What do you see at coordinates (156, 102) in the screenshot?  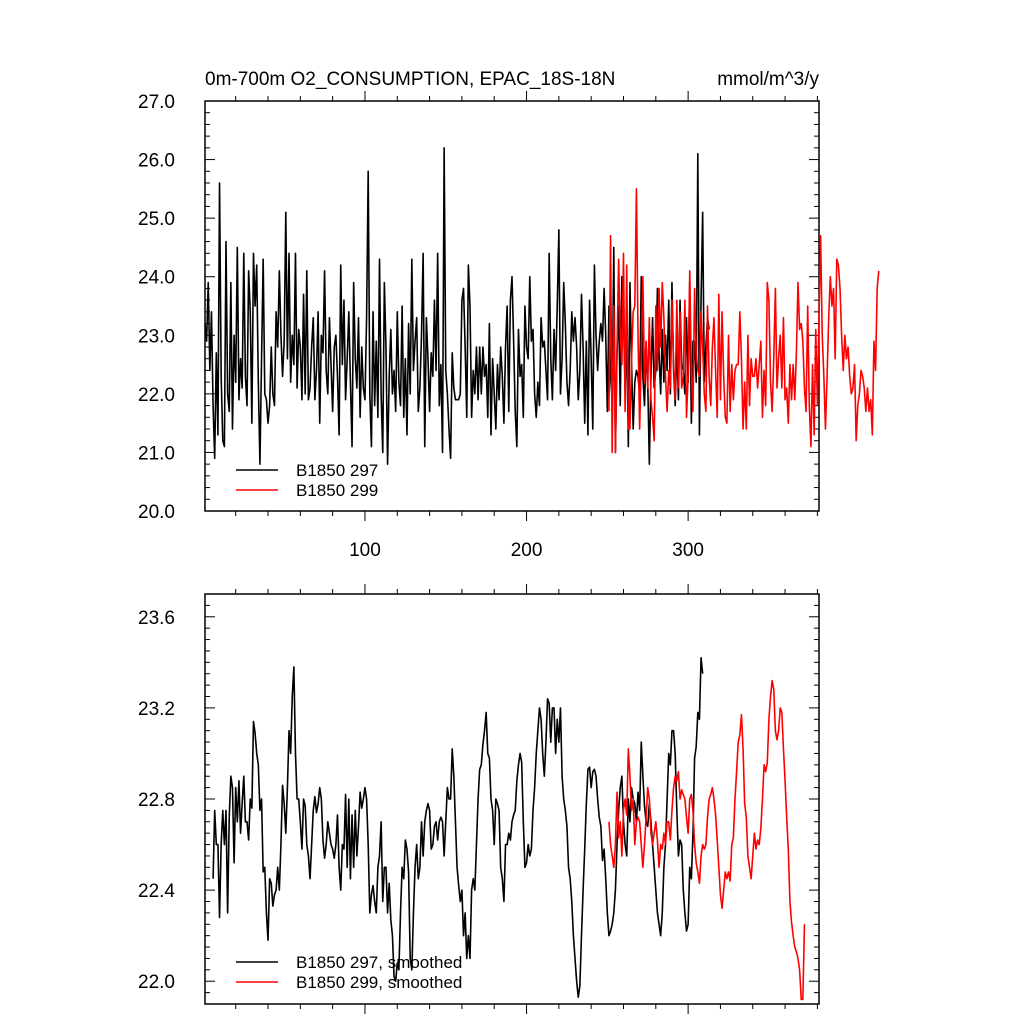 I see `top-y-tick-label: 27.0` at bounding box center [156, 102].